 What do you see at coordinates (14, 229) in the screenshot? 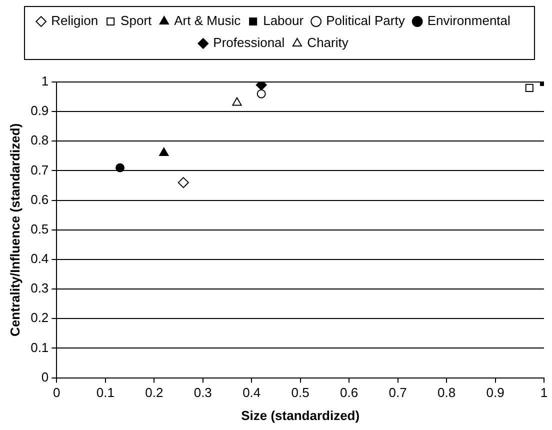
I see `y-axis-title: Centrality/Influence (standardized)` at bounding box center [14, 229].